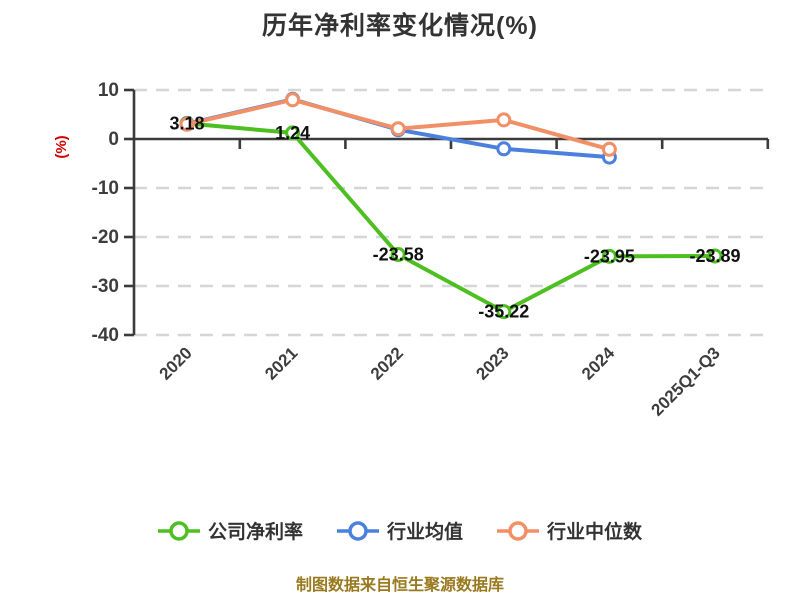 The height and width of the screenshot is (600, 800). I want to click on legend-label: 行业均值, so click(424, 532).